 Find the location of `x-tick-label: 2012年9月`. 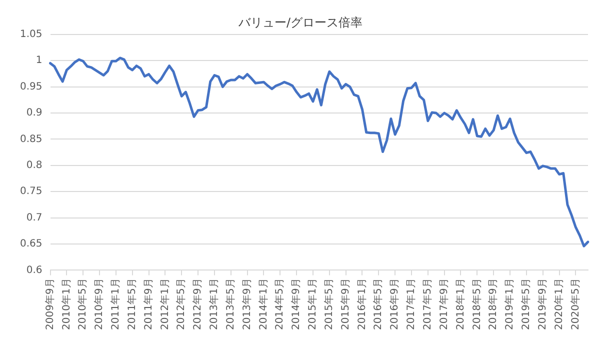

x-tick-label: 2012年9月 is located at coordinates (198, 304).